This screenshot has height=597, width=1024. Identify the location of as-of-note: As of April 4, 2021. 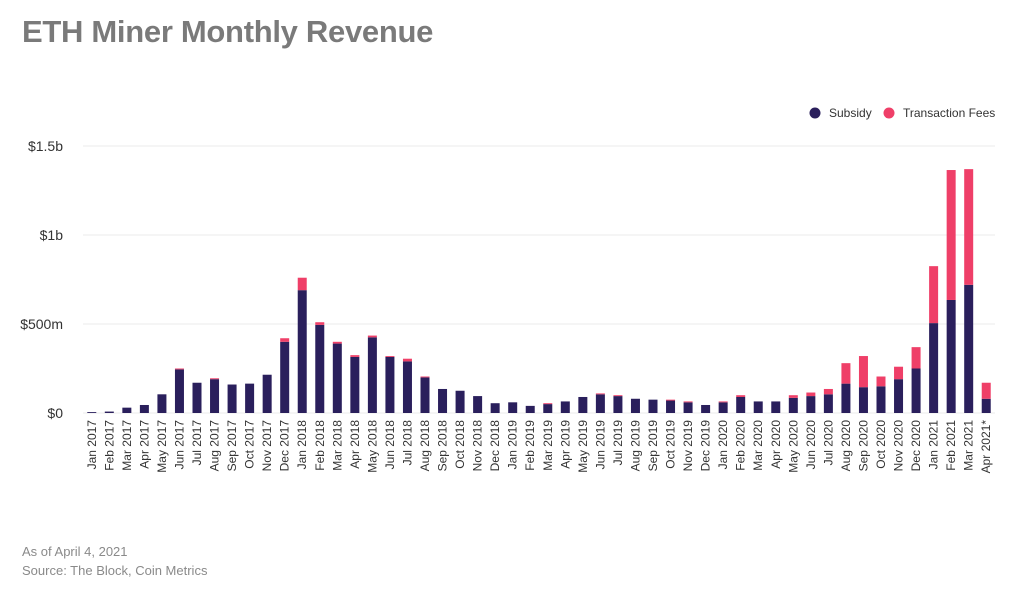
(75, 551).